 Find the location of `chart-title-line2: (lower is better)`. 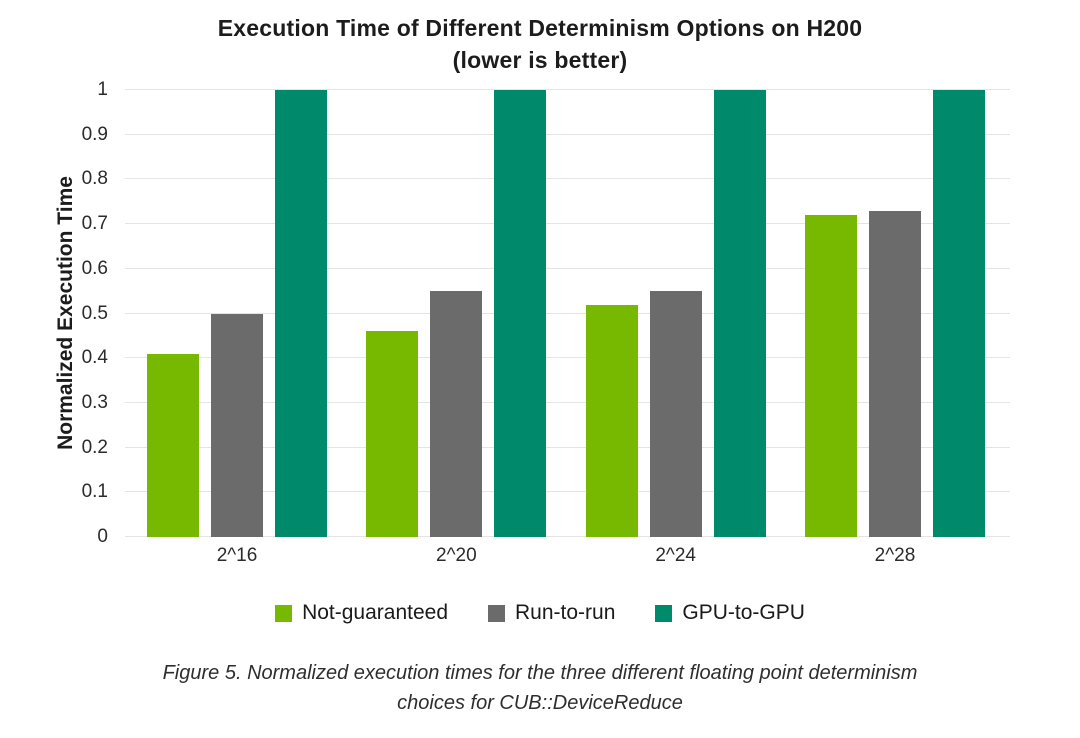

chart-title-line2: (lower is better) is located at coordinates (540, 60).